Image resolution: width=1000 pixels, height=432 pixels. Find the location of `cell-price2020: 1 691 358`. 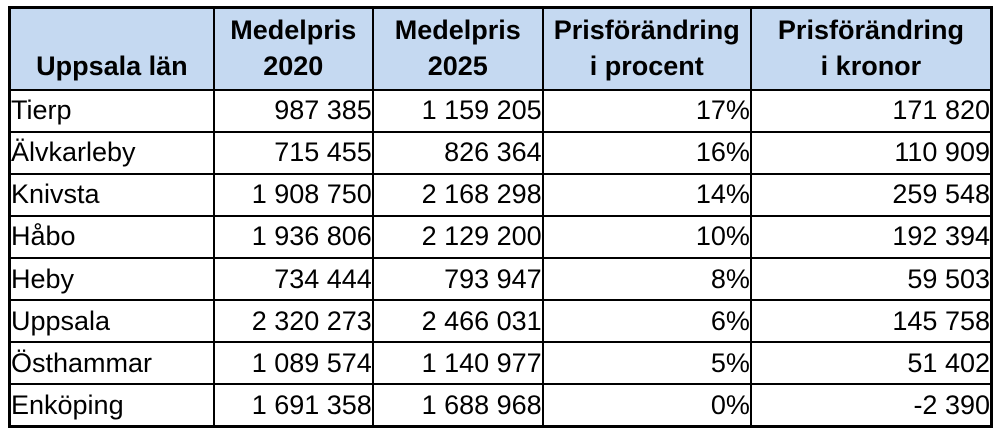

cell-price2020: 1 691 358 is located at coordinates (293, 405).